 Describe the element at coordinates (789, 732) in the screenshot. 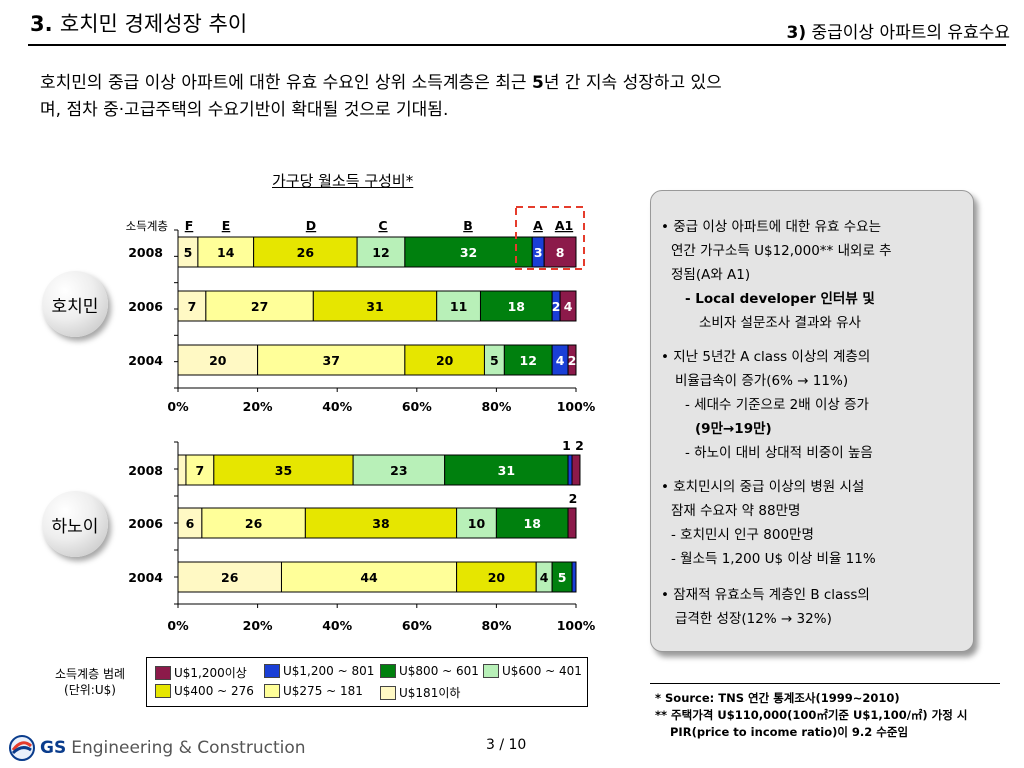

I see `pir-note: PIR(price to income ratio)이 9.2 수준임` at that location.